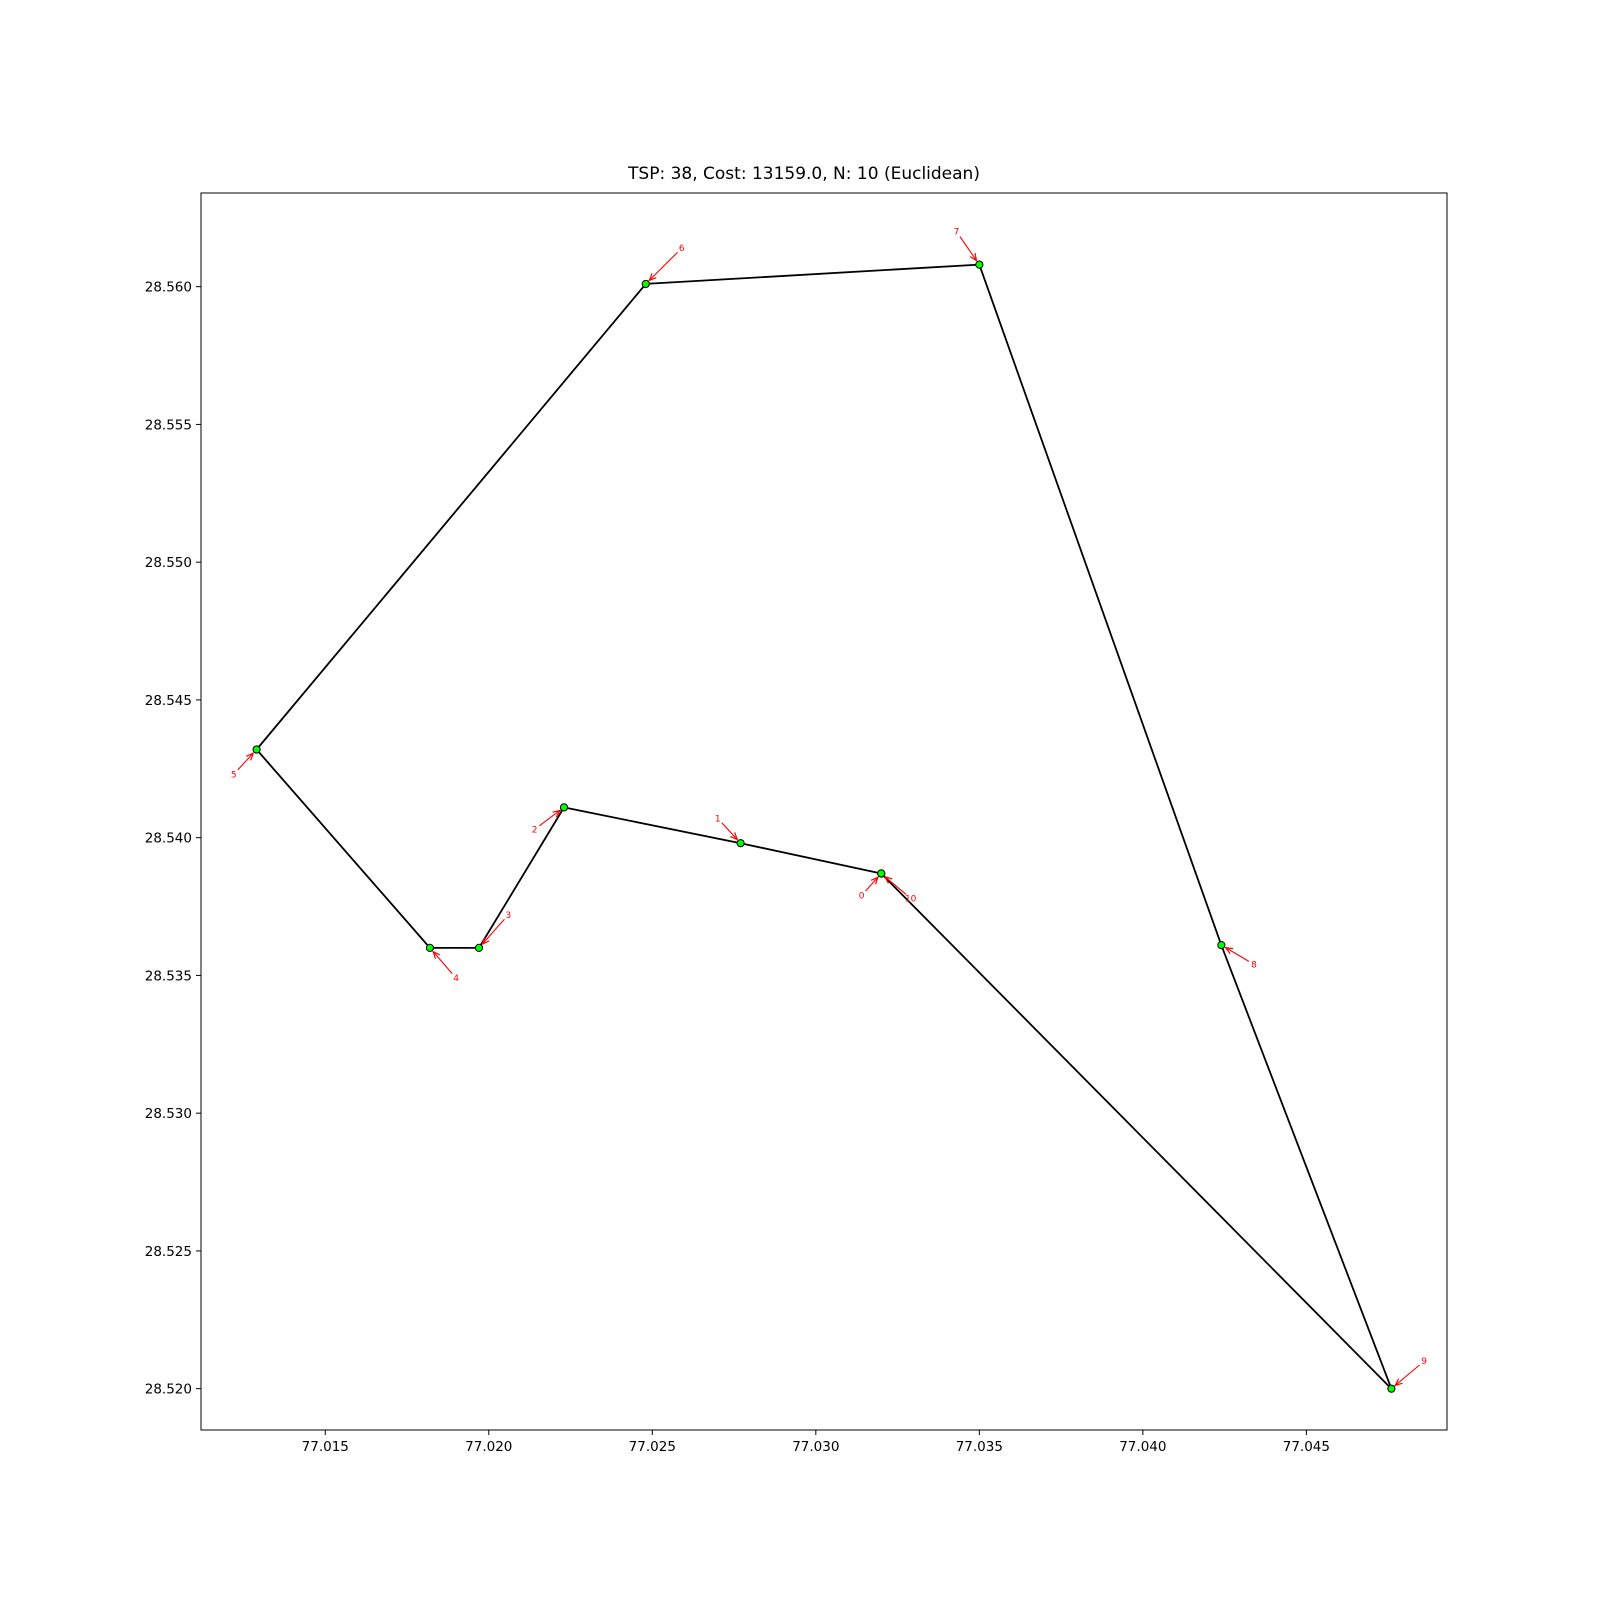 This screenshot has height=1600, width=1600. What do you see at coordinates (234, 775) in the screenshot?
I see `node-label: 5` at bounding box center [234, 775].